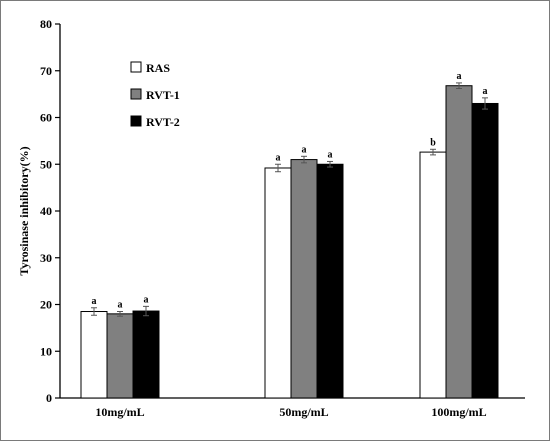 This screenshot has height=441, width=550. What do you see at coordinates (163, 95) in the screenshot?
I see `legend-label: RVT-1` at bounding box center [163, 95].